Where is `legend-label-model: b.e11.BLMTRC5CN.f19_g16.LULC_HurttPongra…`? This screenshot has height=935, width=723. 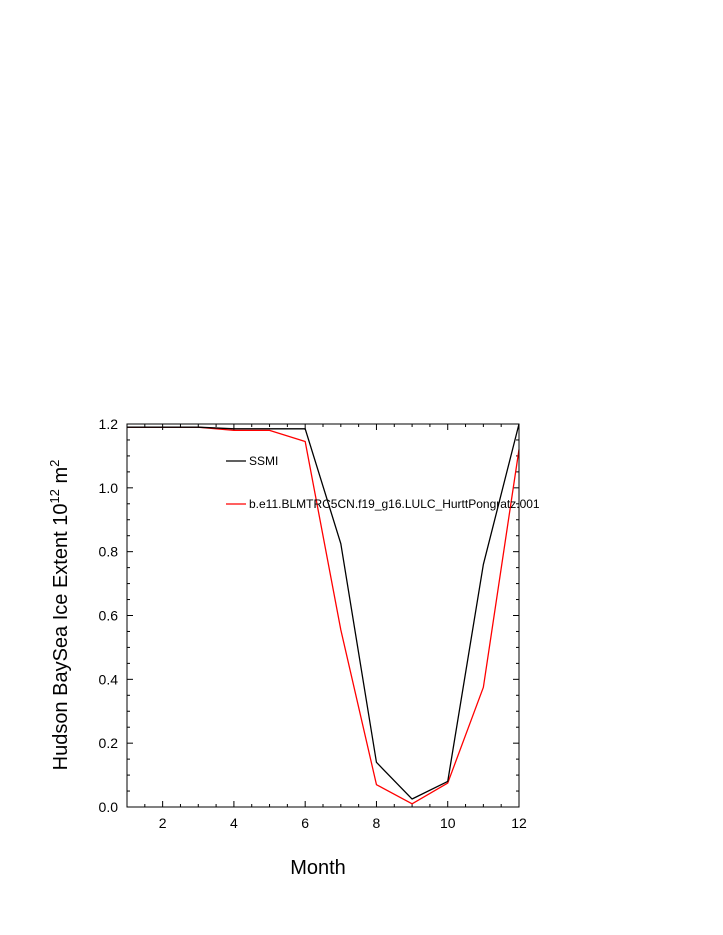 legend-label-model: b.e11.BLMTRC5CN.f19_g16.LULC_HurttPongra… is located at coordinates (394, 504).